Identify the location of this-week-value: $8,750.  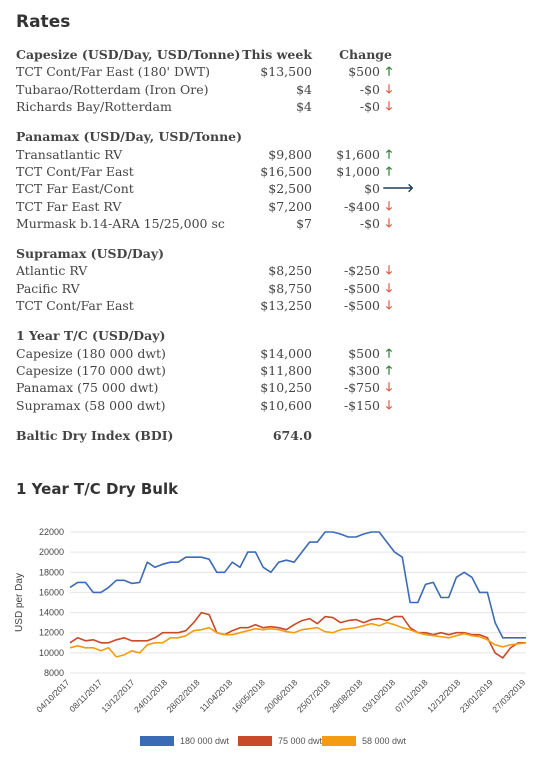
(290, 288).